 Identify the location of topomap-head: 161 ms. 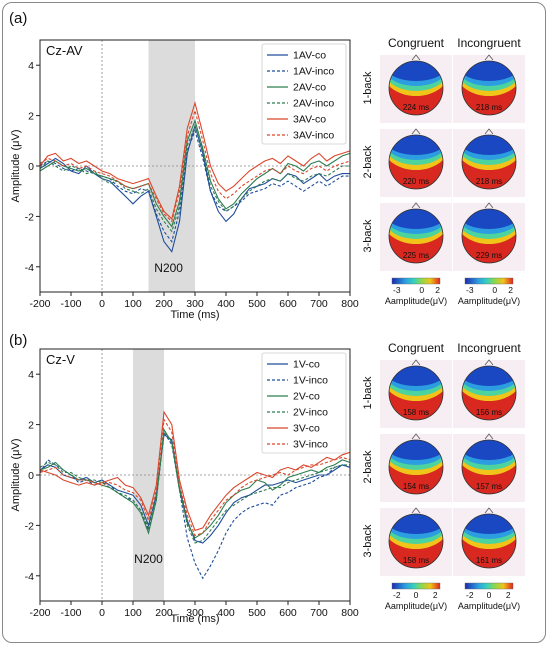
(489, 541).